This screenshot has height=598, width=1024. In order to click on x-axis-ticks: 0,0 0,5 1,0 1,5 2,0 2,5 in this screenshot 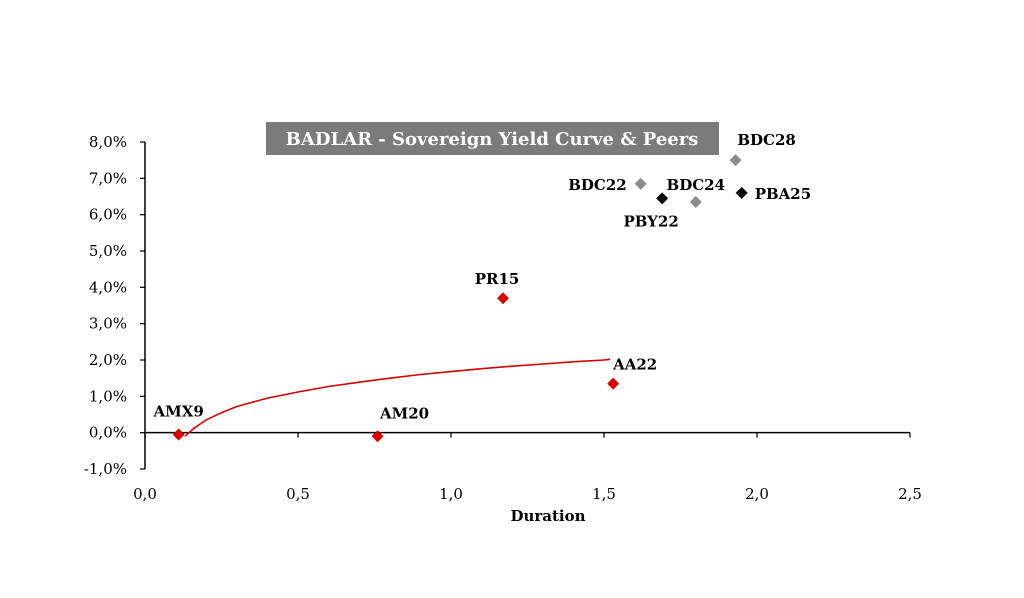, I will do `click(527, 467)`.